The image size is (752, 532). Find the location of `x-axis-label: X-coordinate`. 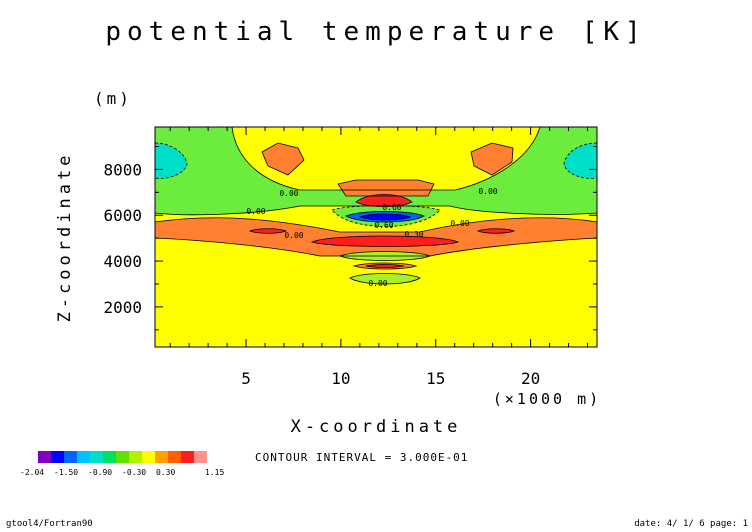

x-axis-label: X-coordinate is located at coordinates (376, 427).